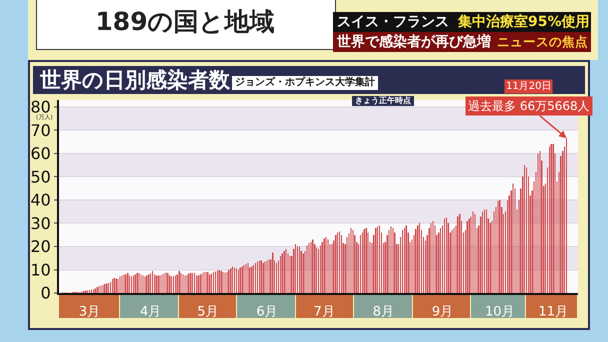  I want to click on x-tick-label: 3月, so click(89, 312).